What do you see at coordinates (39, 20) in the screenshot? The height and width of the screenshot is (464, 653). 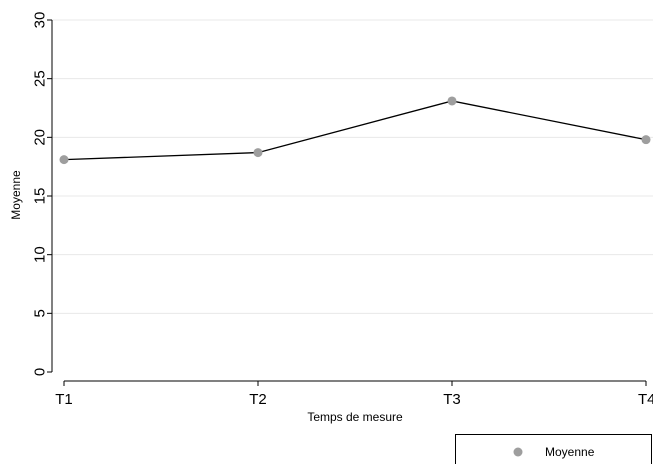 I see `y-tick-label-30: 30` at bounding box center [39, 20].